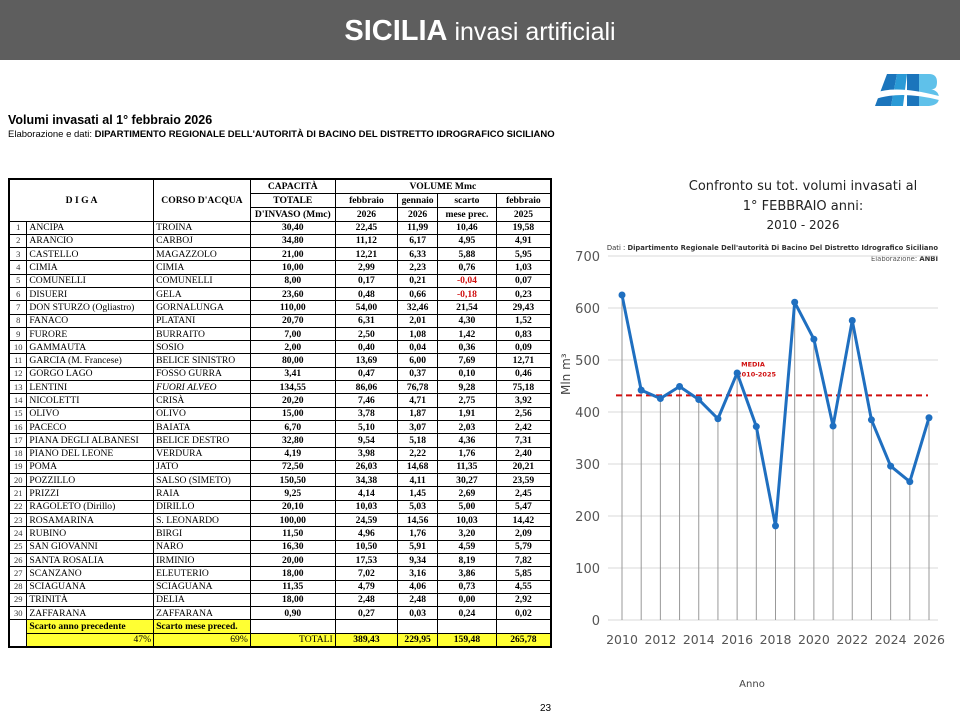 This screenshot has height=720, width=960. Describe the element at coordinates (929, 639) in the screenshot. I see `x-tick-label: 2026` at that location.